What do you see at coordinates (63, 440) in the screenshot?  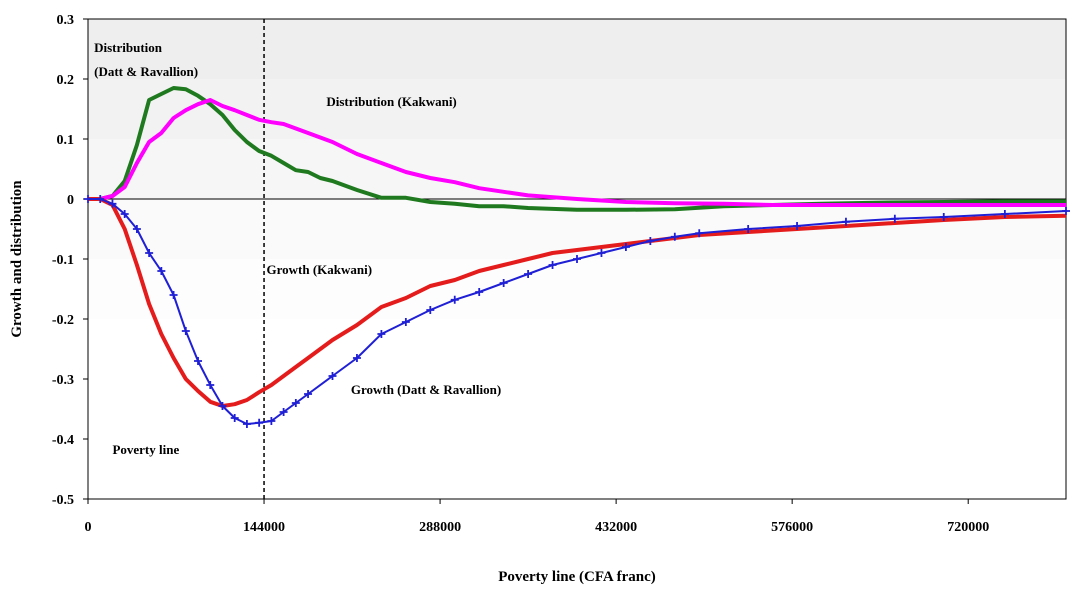 I see `y-tick-label: -0.4` at bounding box center [63, 440].